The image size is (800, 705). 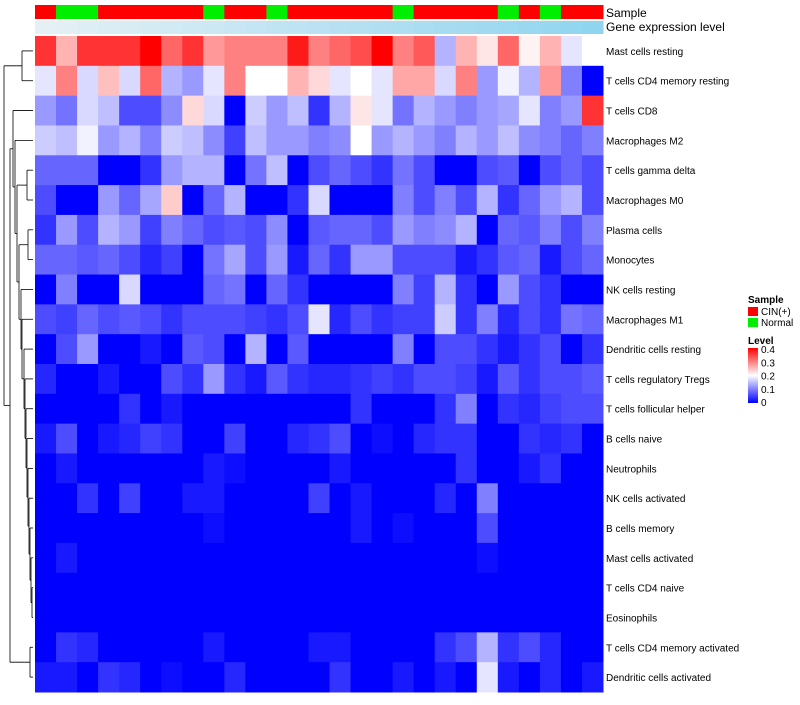 What do you see at coordinates (777, 323) in the screenshot?
I see `legend-label-normal: Normal` at bounding box center [777, 323].